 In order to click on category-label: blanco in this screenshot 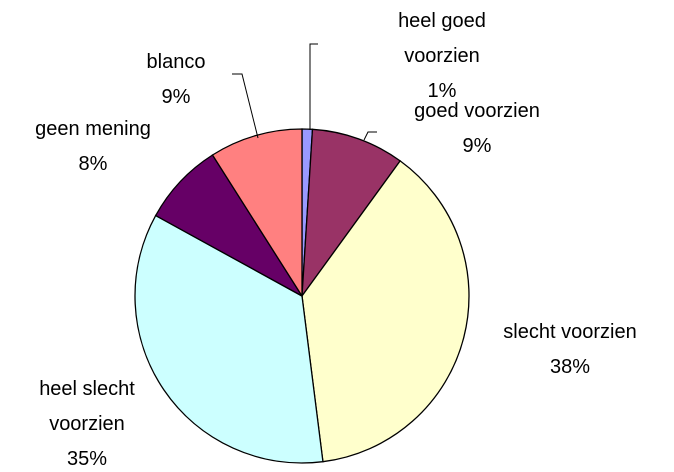, I will do `click(176, 62)`.